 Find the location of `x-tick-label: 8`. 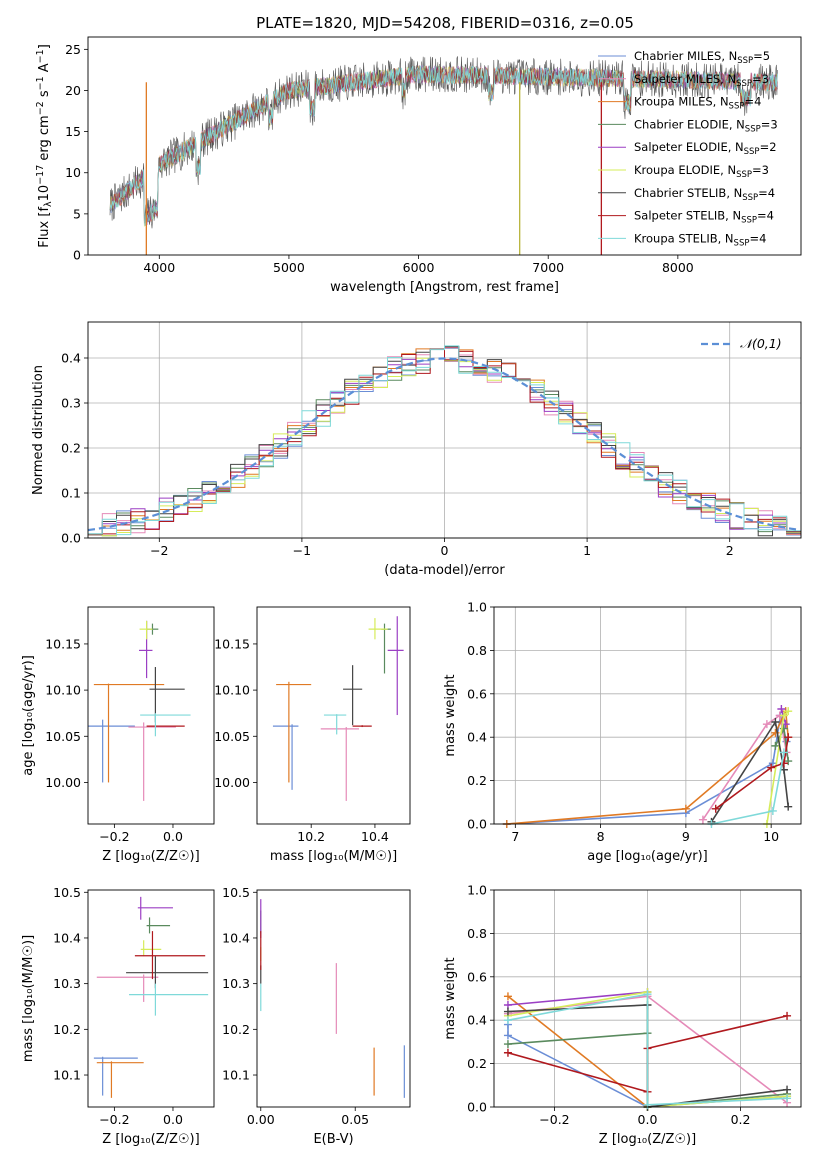

x-tick-label: 8 is located at coordinates (601, 836).